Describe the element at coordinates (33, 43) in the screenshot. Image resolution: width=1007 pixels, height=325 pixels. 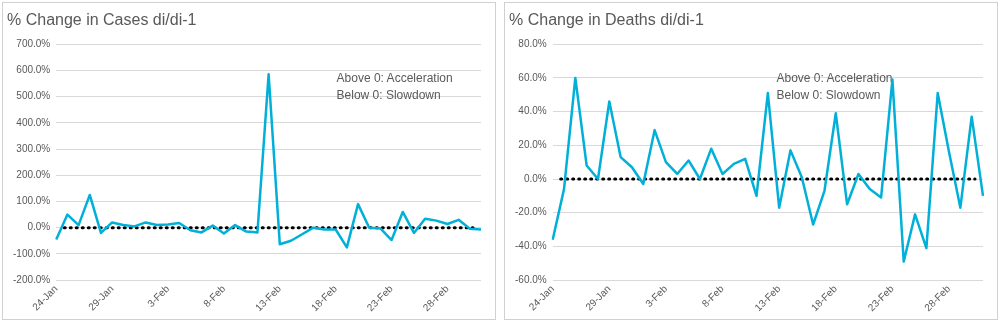
I see `y-tick-label: 700.0%` at that location.